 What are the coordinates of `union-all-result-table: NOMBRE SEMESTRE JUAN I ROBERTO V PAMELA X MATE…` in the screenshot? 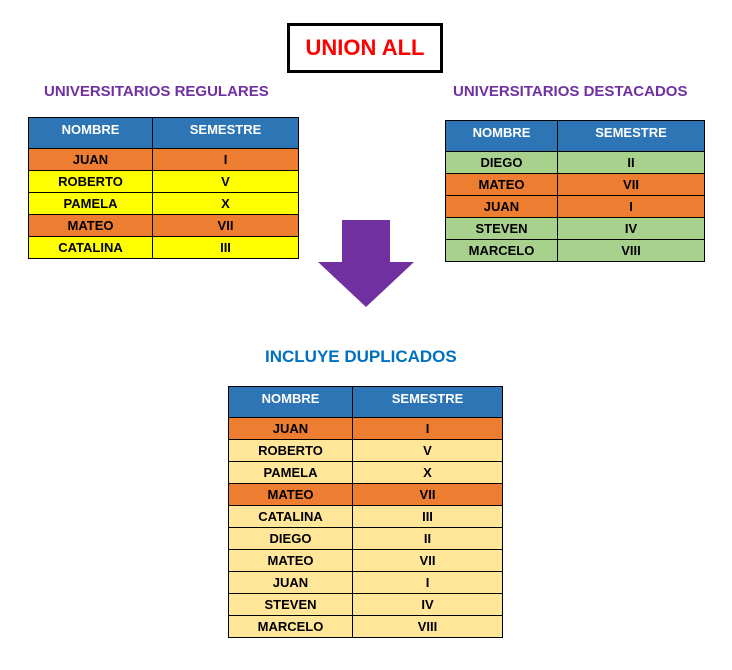 It's located at (365, 512).